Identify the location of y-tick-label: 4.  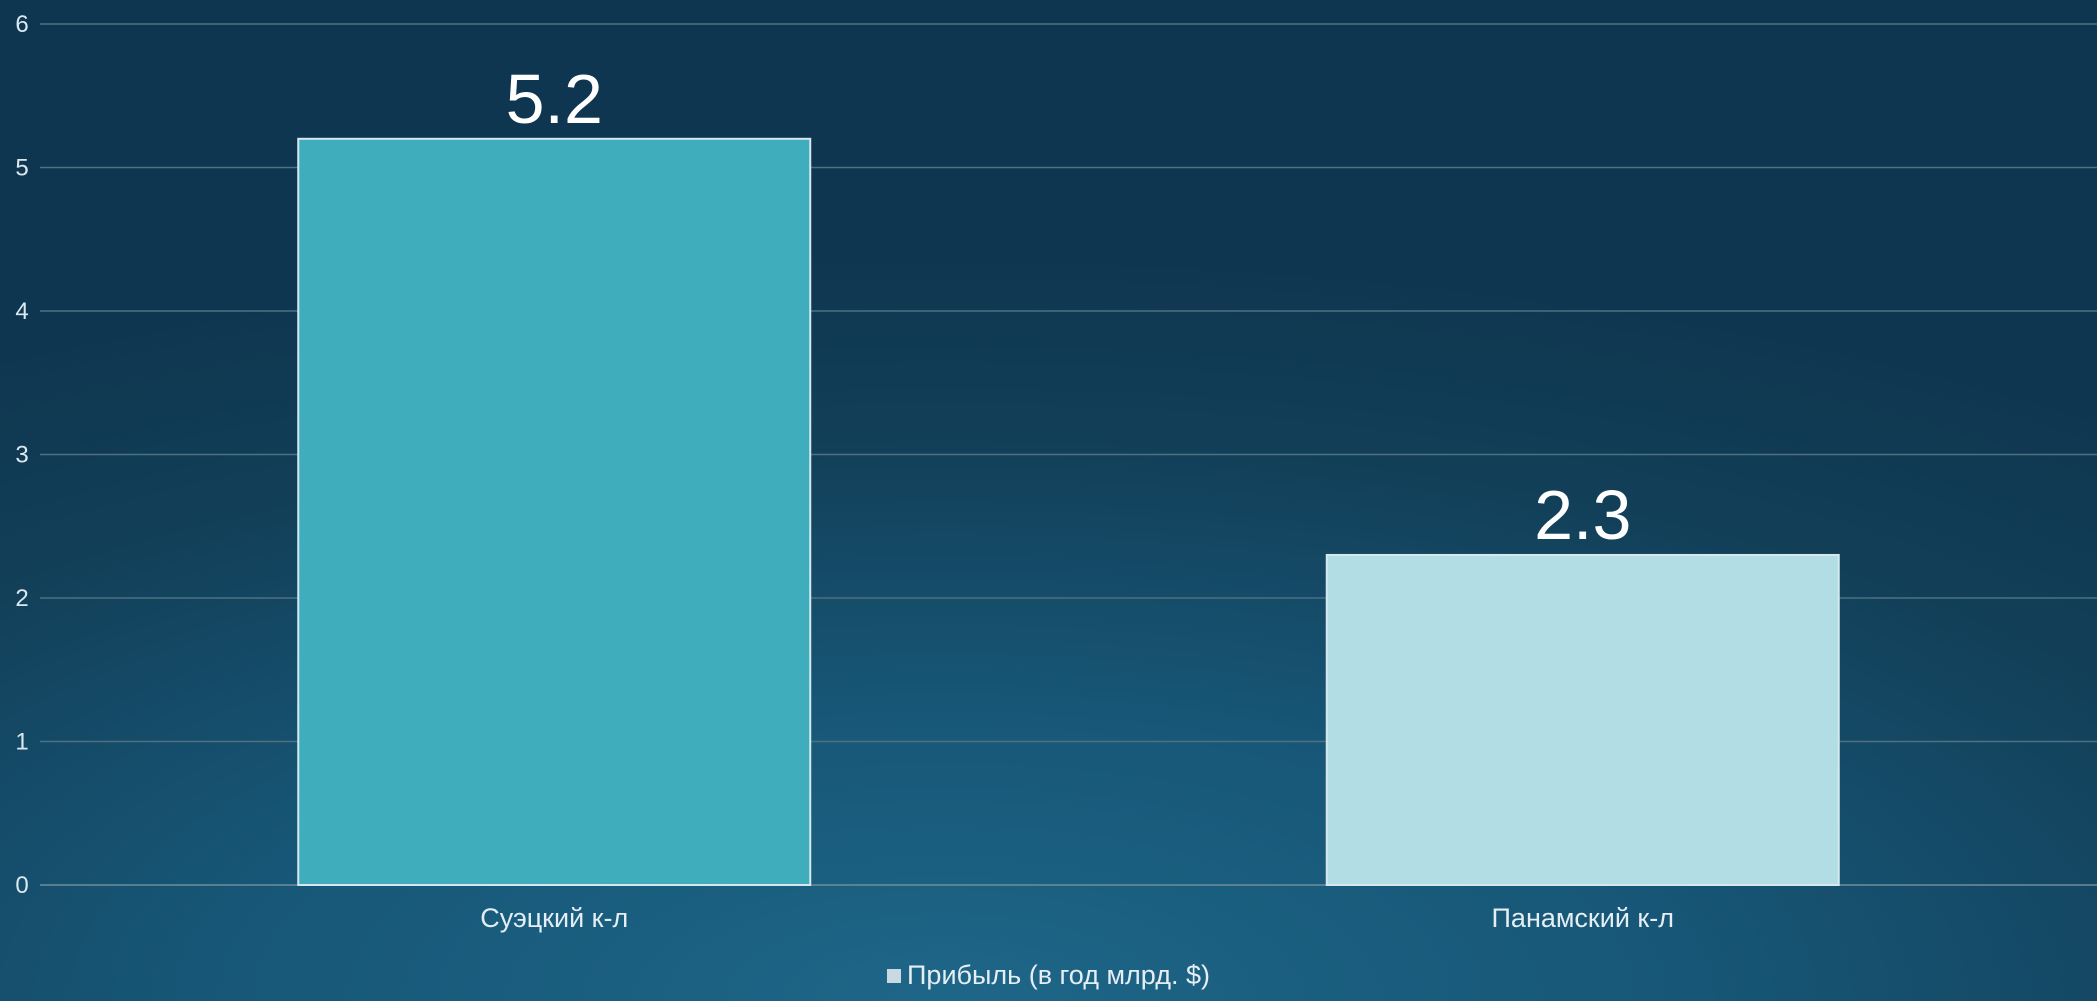
(21, 311).